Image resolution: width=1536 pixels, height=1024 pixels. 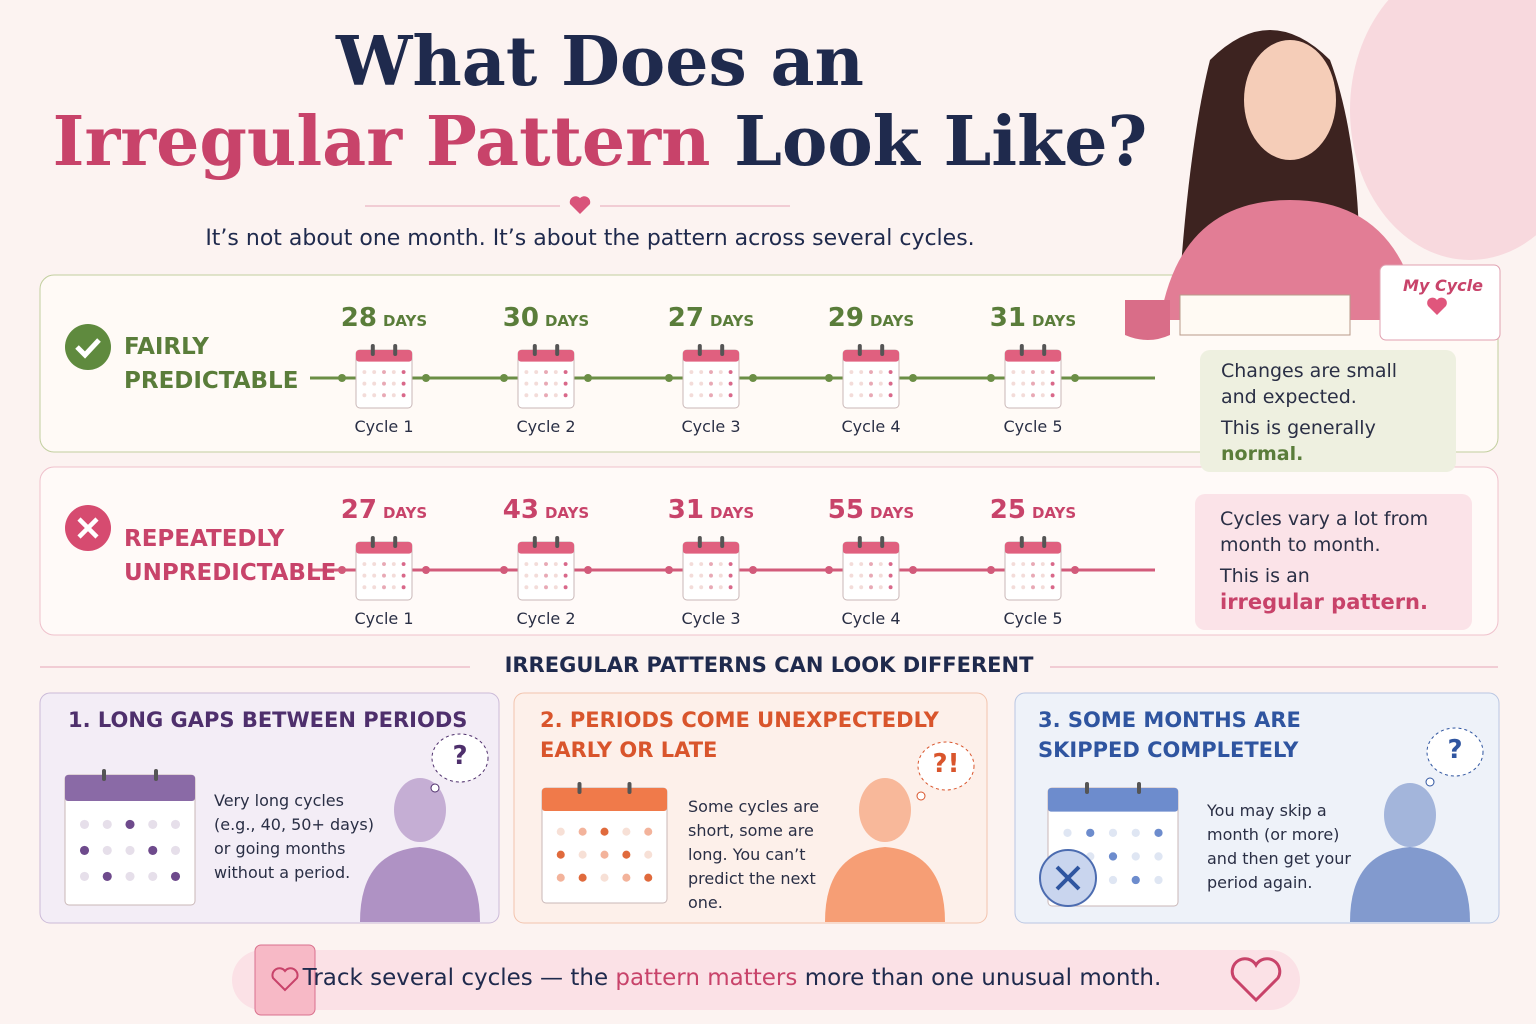 I want to click on footer-start: Track several cycles — the, so click(x=455, y=978).